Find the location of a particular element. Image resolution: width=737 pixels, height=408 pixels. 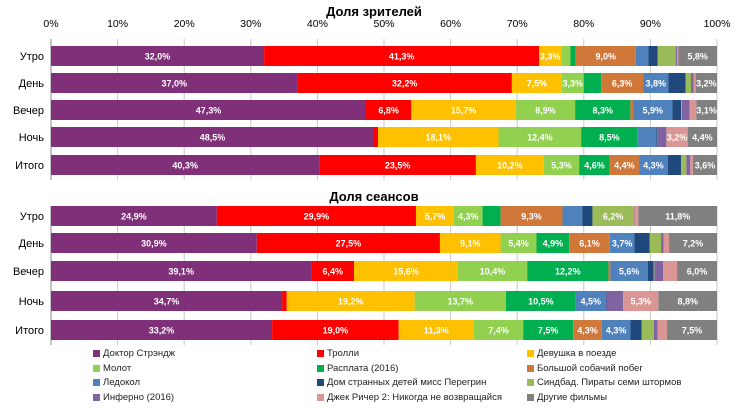

legend-item: Инферно (2016) is located at coordinates (133, 397).